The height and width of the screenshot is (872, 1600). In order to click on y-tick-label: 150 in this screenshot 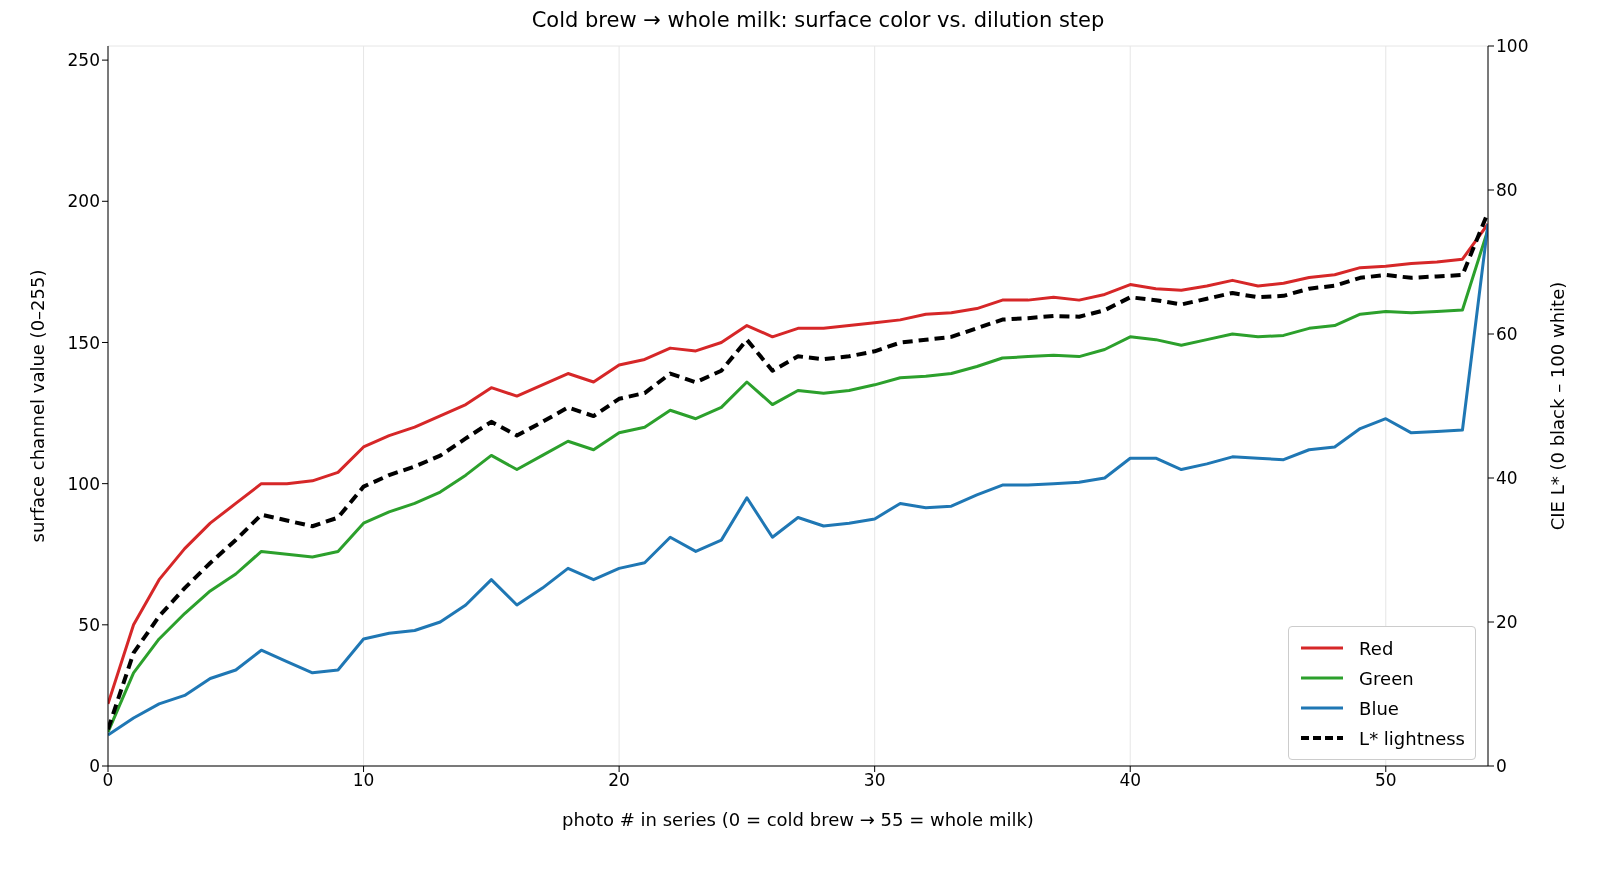, I will do `click(83, 342)`.